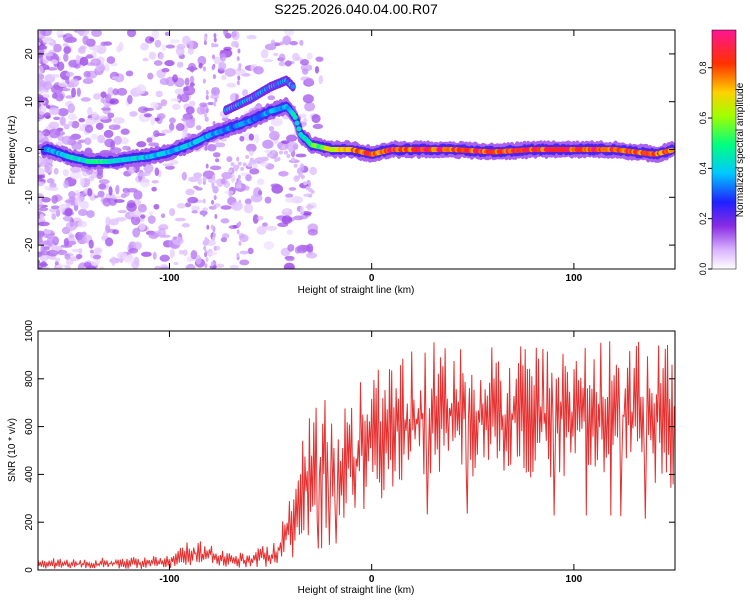  What do you see at coordinates (29, 330) in the screenshot?
I see `y-tick-label: 1000` at bounding box center [29, 330].